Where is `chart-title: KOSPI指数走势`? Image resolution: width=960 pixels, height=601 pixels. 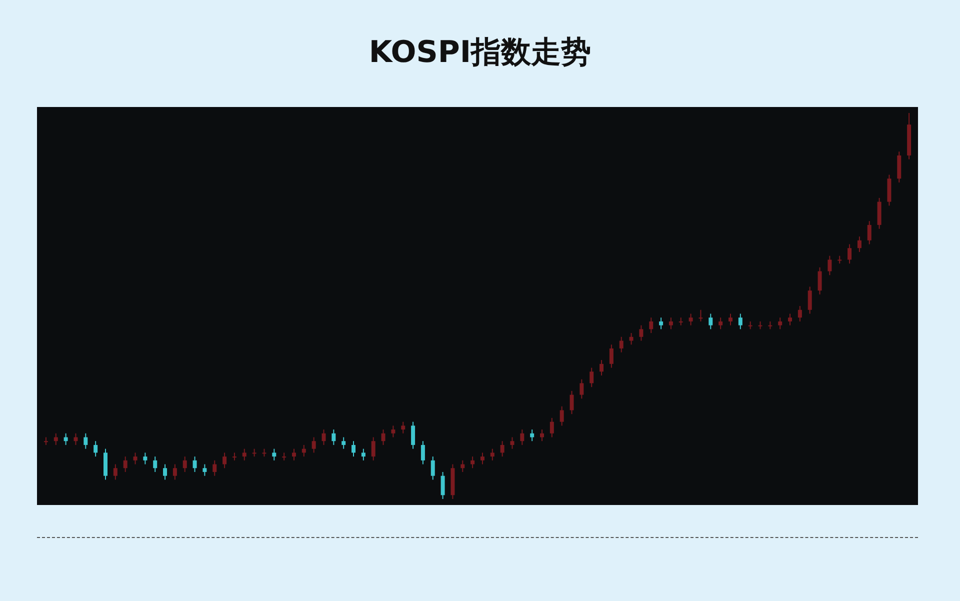 chart-title: KOSPI指数走势 is located at coordinates (480, 53).